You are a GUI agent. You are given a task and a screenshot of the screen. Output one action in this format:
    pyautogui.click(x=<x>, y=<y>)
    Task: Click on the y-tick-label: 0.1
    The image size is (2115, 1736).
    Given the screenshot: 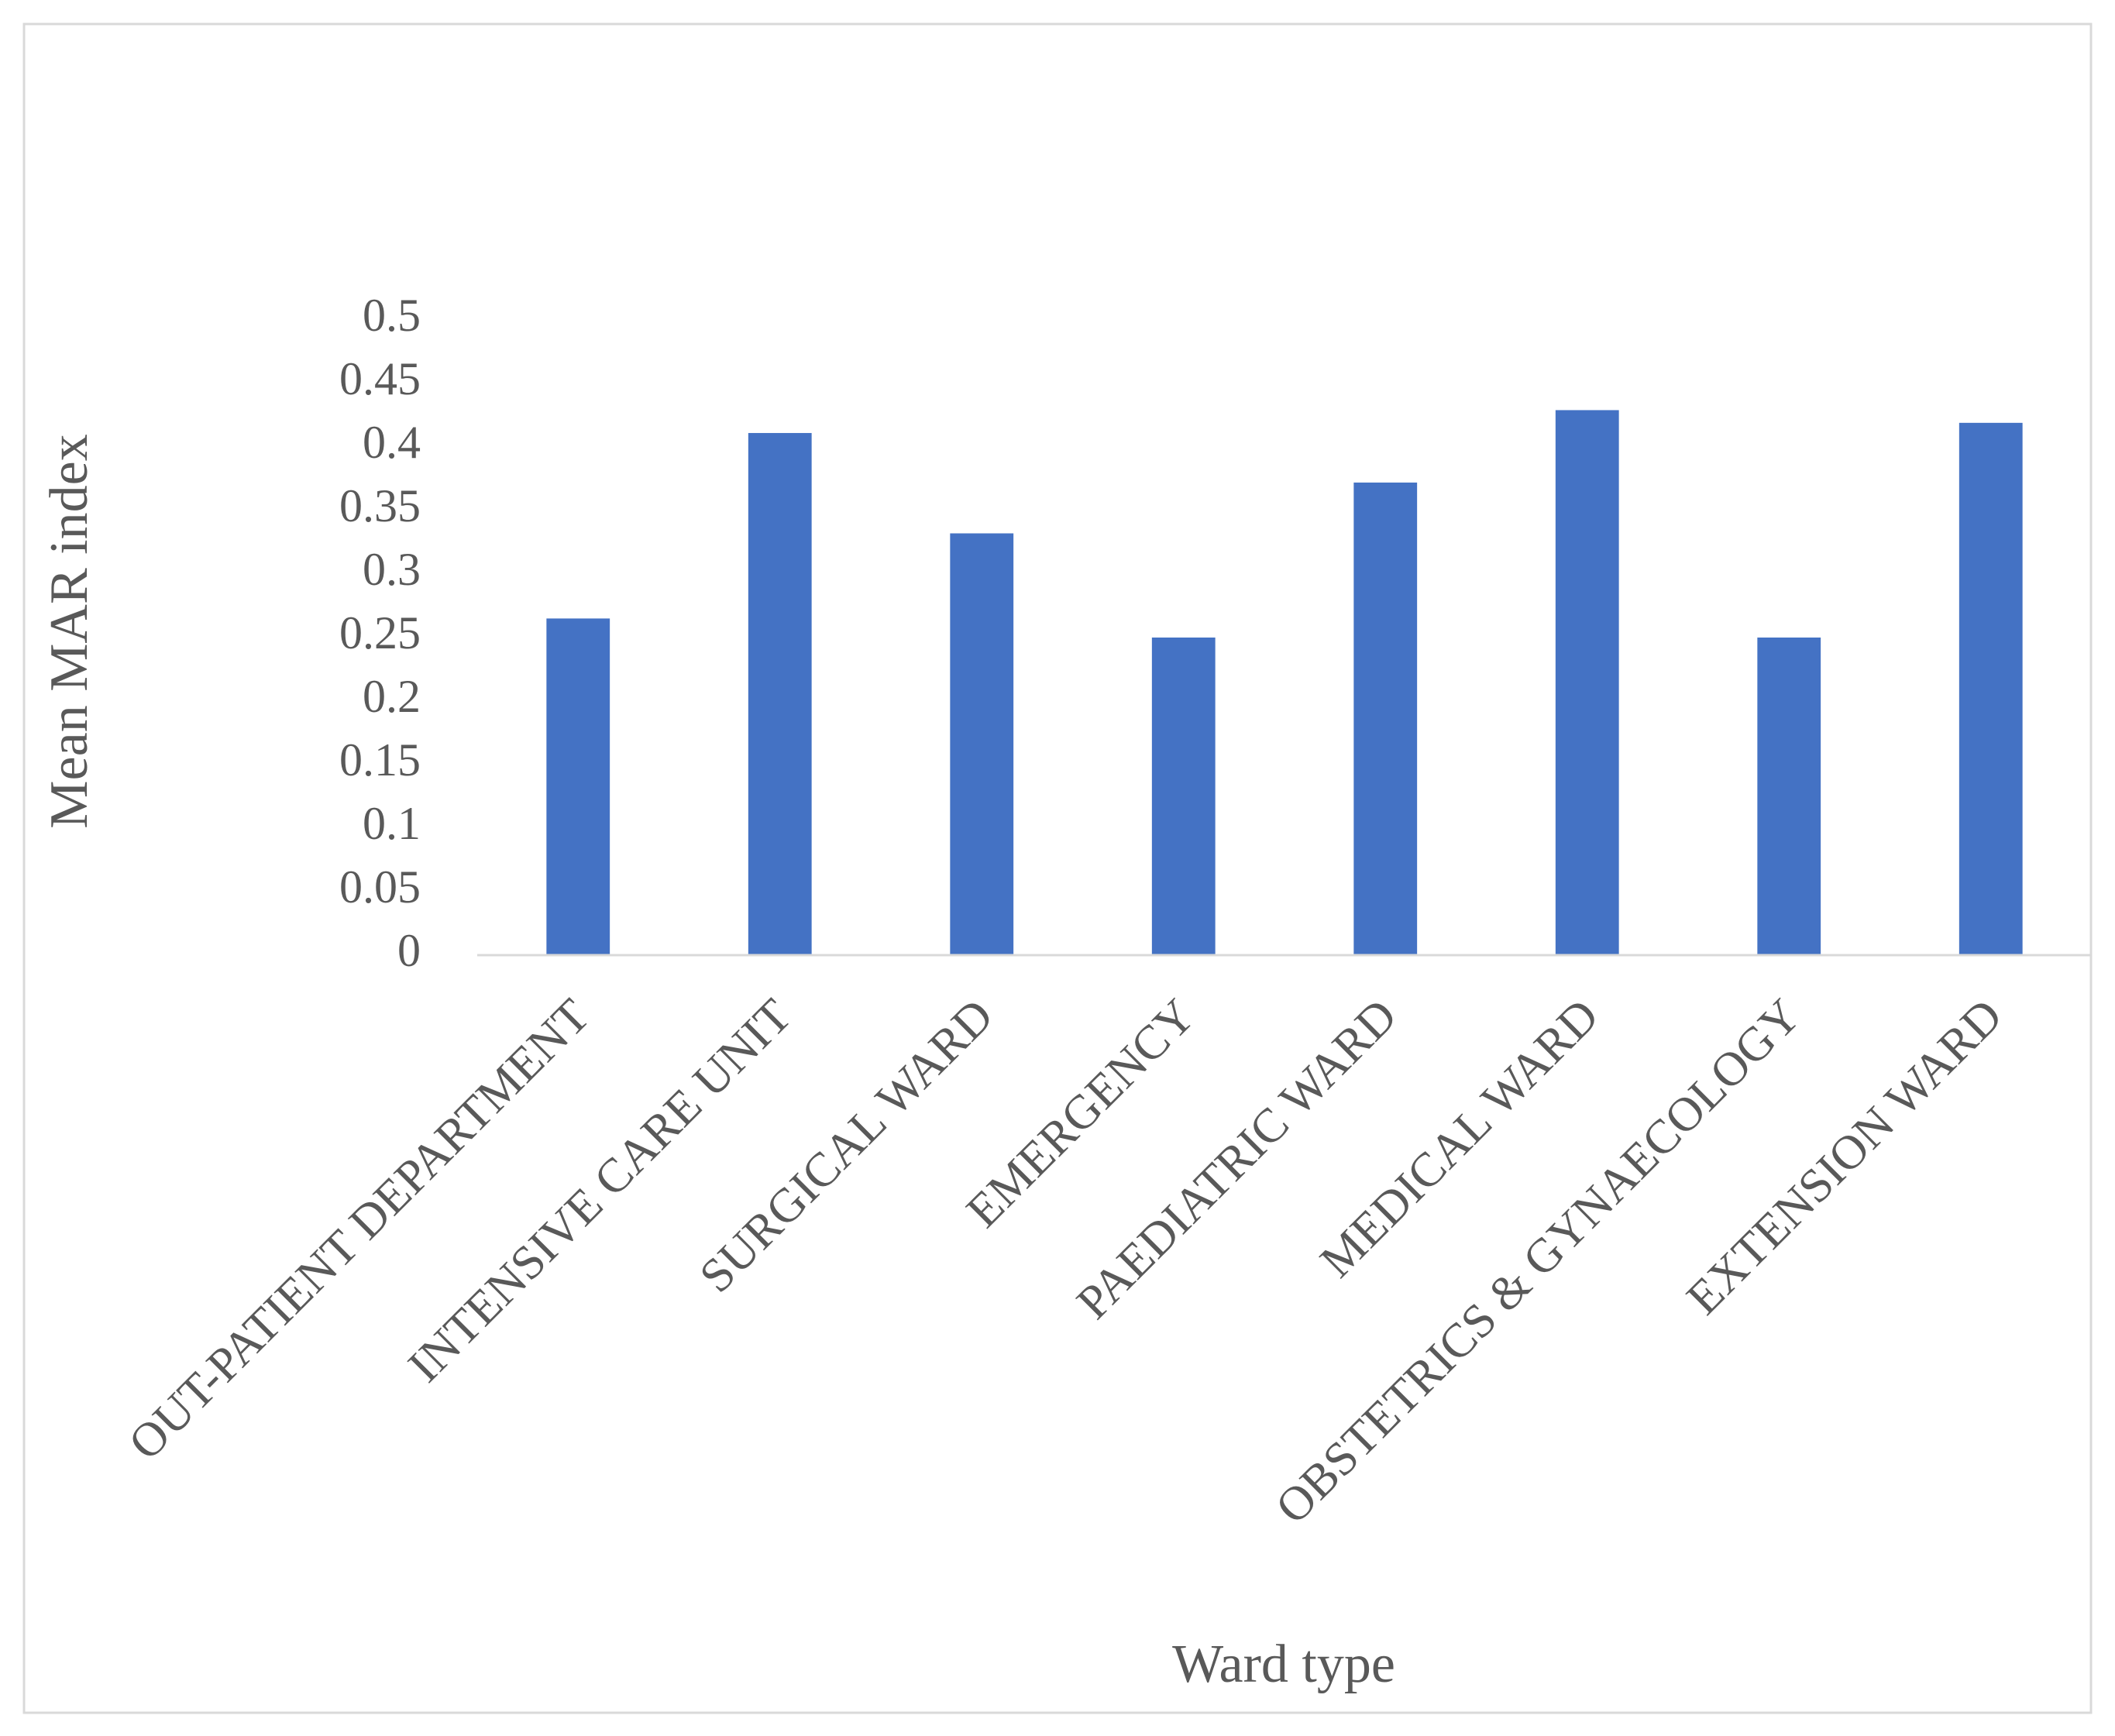 What is the action you would take?
    pyautogui.click(x=392, y=823)
    